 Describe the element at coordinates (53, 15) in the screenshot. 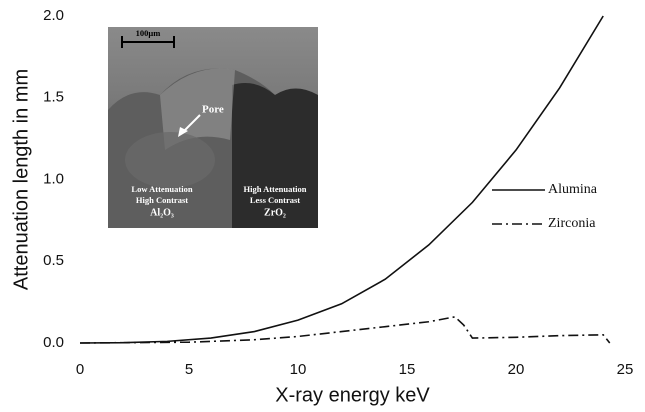

I see `y-tick-label: 2.0` at that location.